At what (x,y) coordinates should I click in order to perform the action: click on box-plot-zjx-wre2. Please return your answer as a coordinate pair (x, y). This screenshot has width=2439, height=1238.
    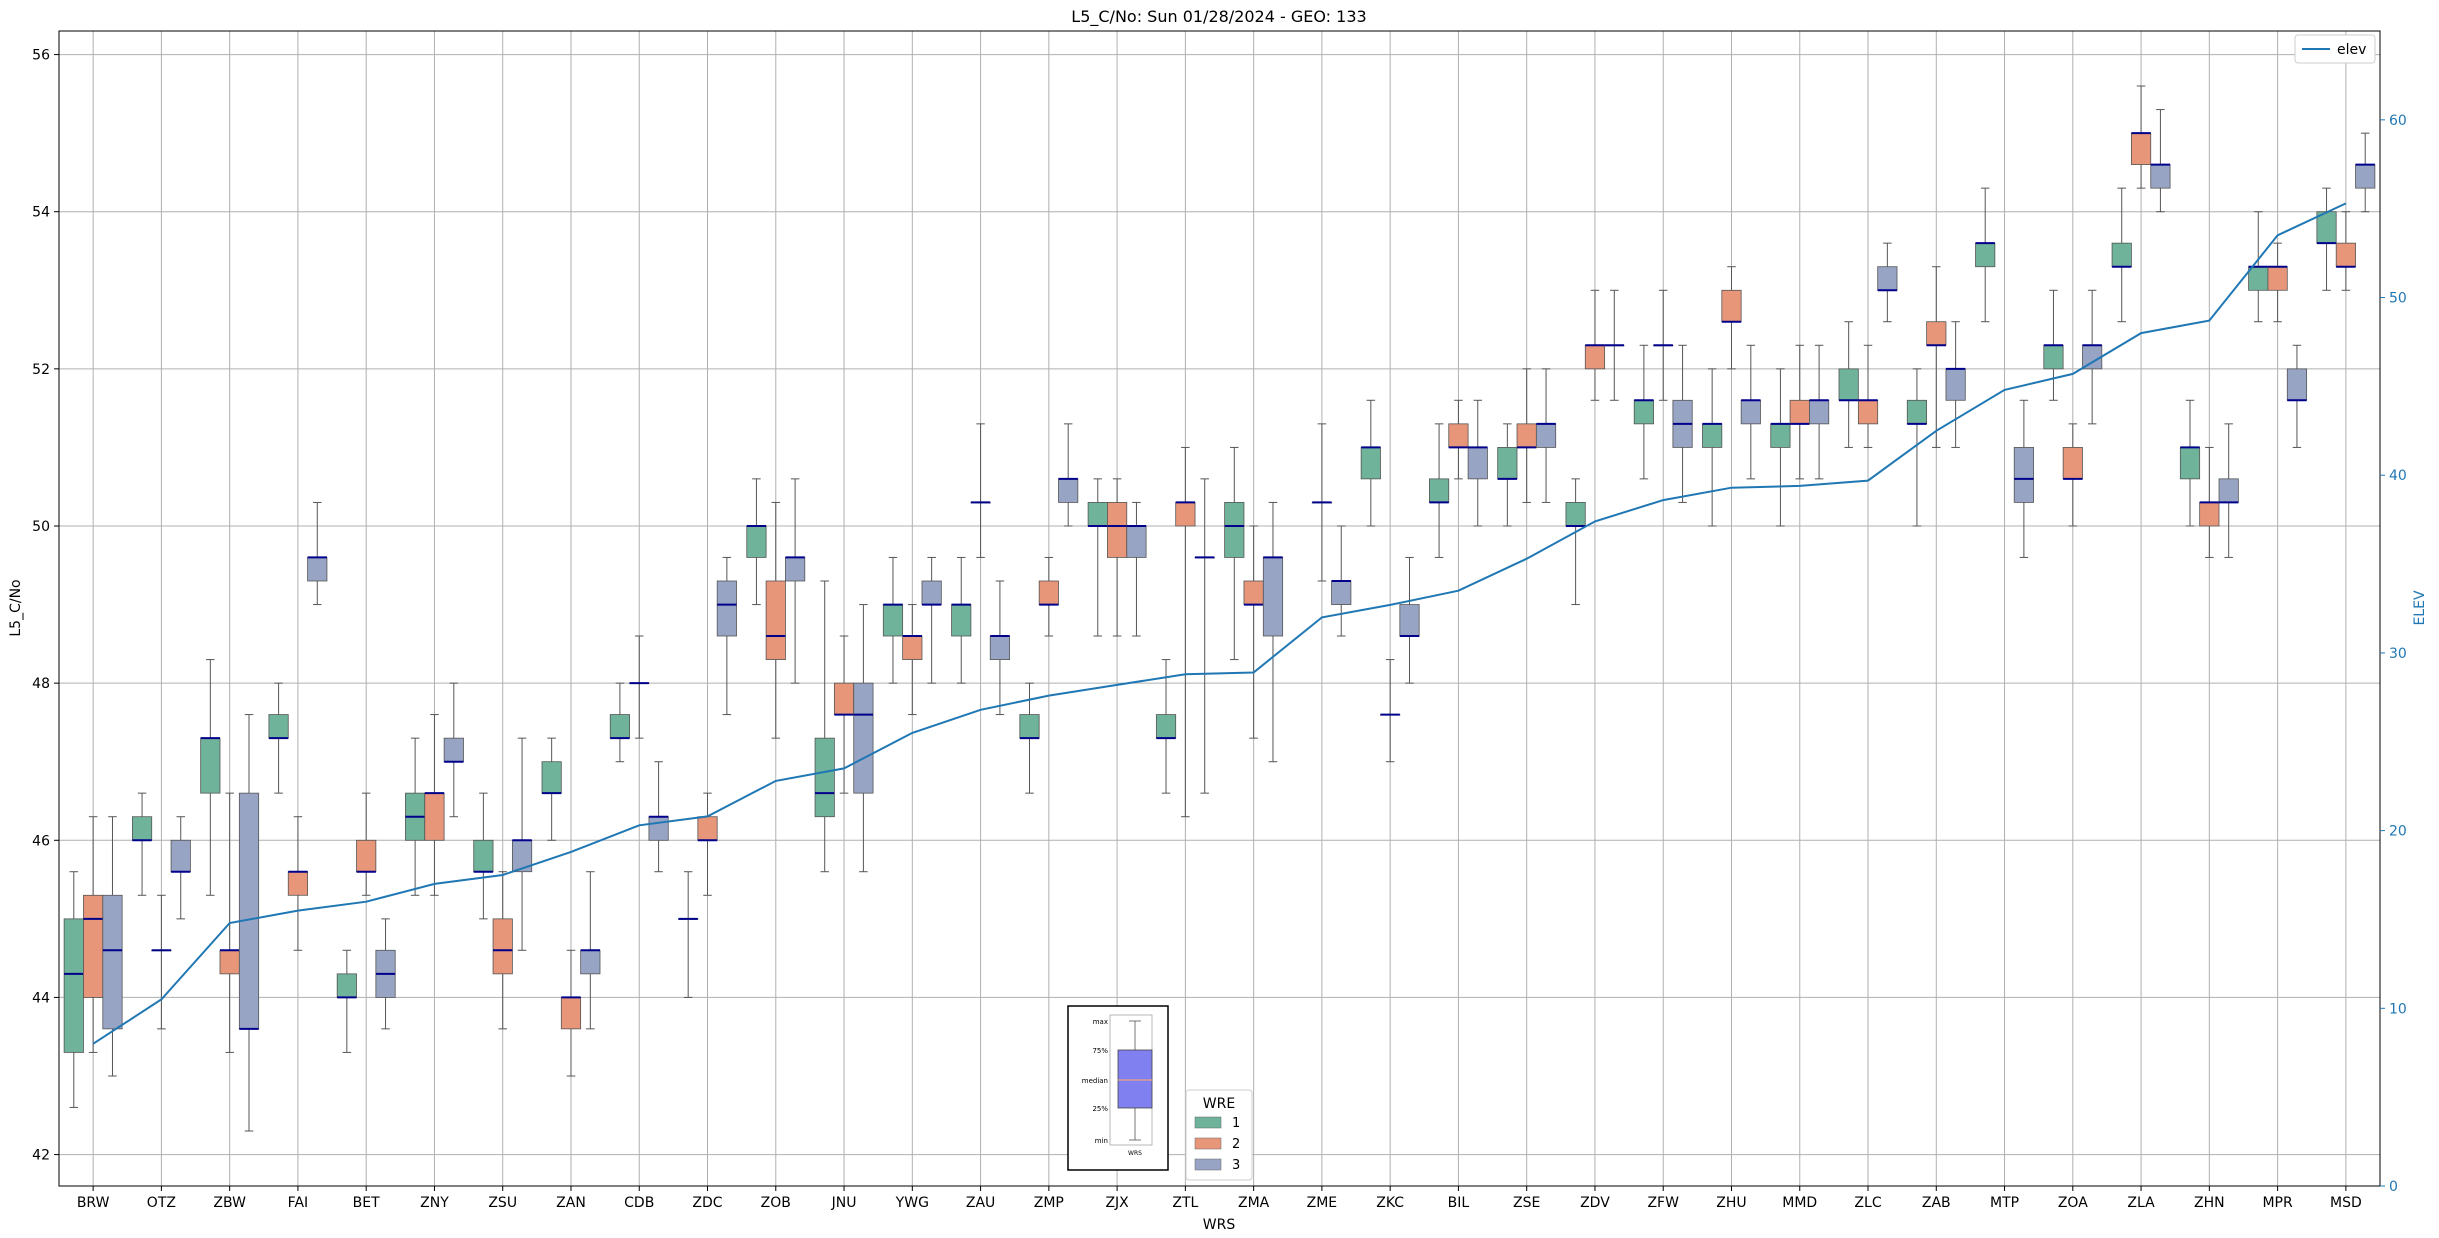
    Looking at the image, I should click on (1117, 557).